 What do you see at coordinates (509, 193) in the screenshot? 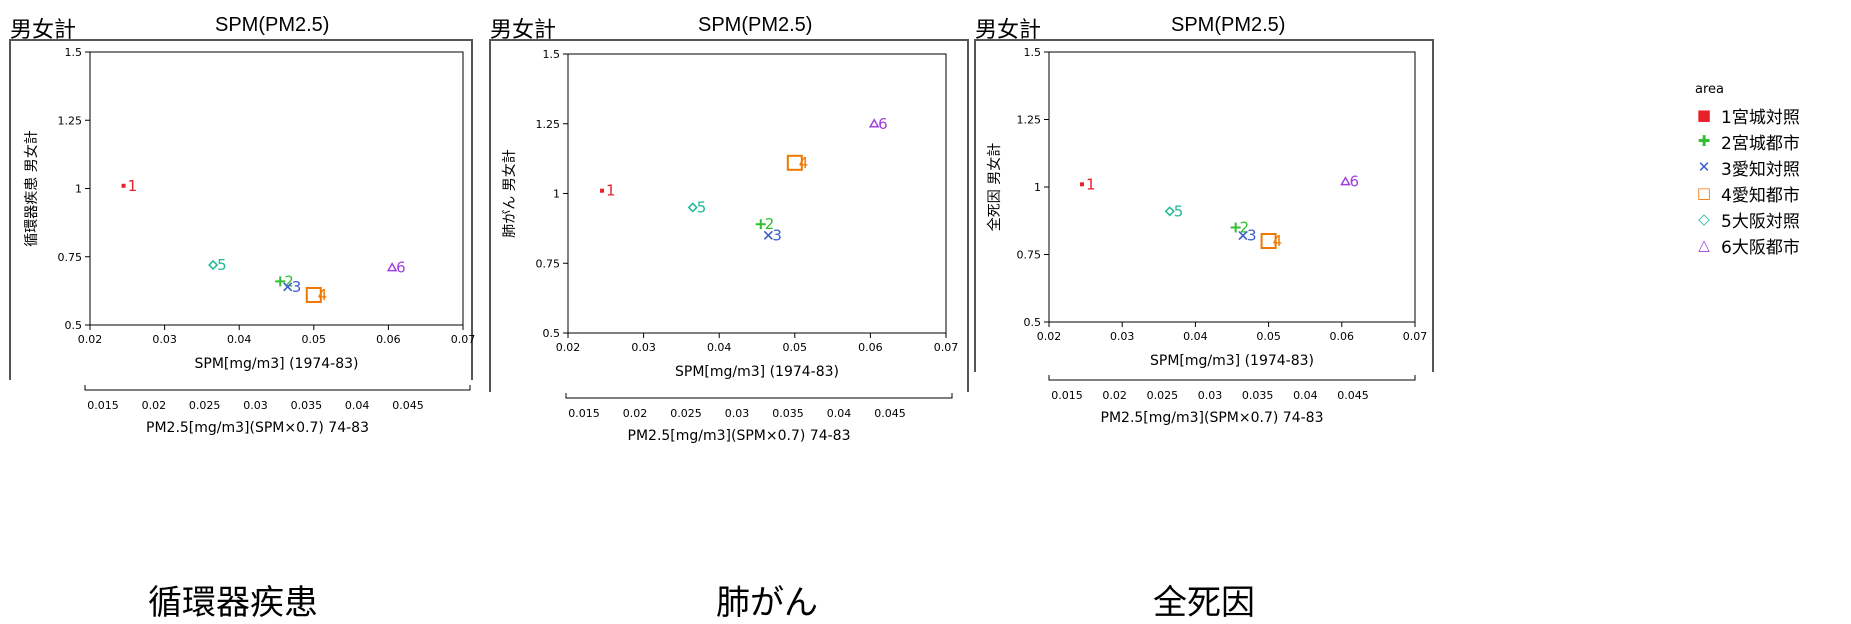
I see `y-axis-label: 肺がん 男女計` at bounding box center [509, 193].